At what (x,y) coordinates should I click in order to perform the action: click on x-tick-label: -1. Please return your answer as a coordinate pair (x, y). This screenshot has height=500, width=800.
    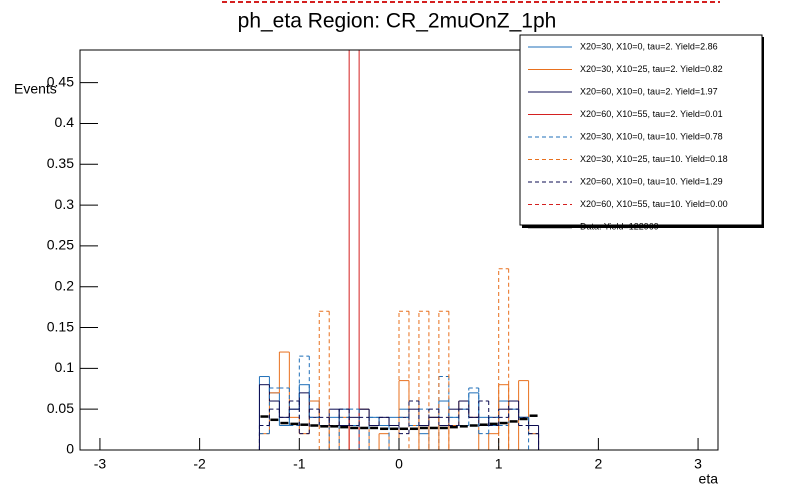
    Looking at the image, I should click on (299, 464).